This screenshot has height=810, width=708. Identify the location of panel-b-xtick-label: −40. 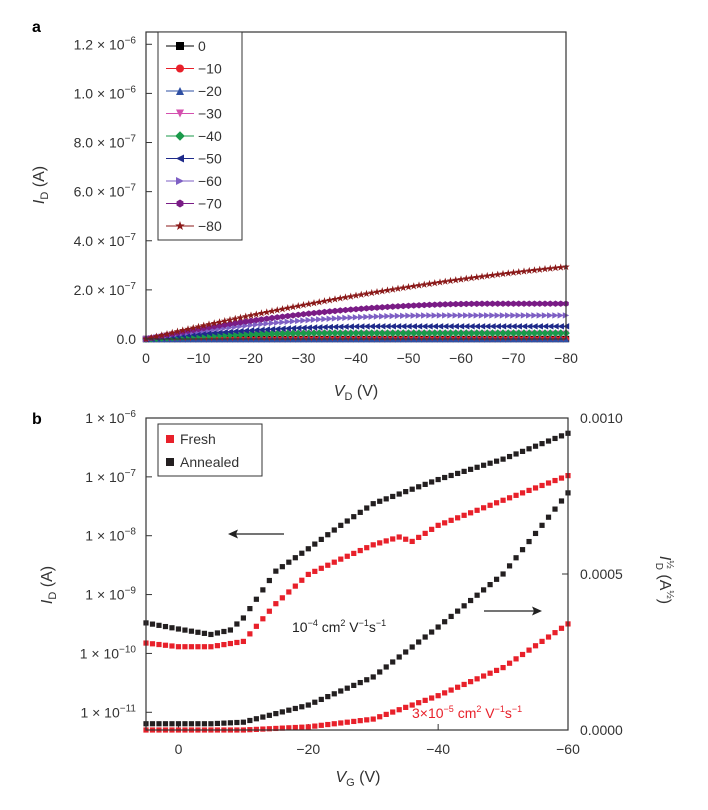
(438, 749).